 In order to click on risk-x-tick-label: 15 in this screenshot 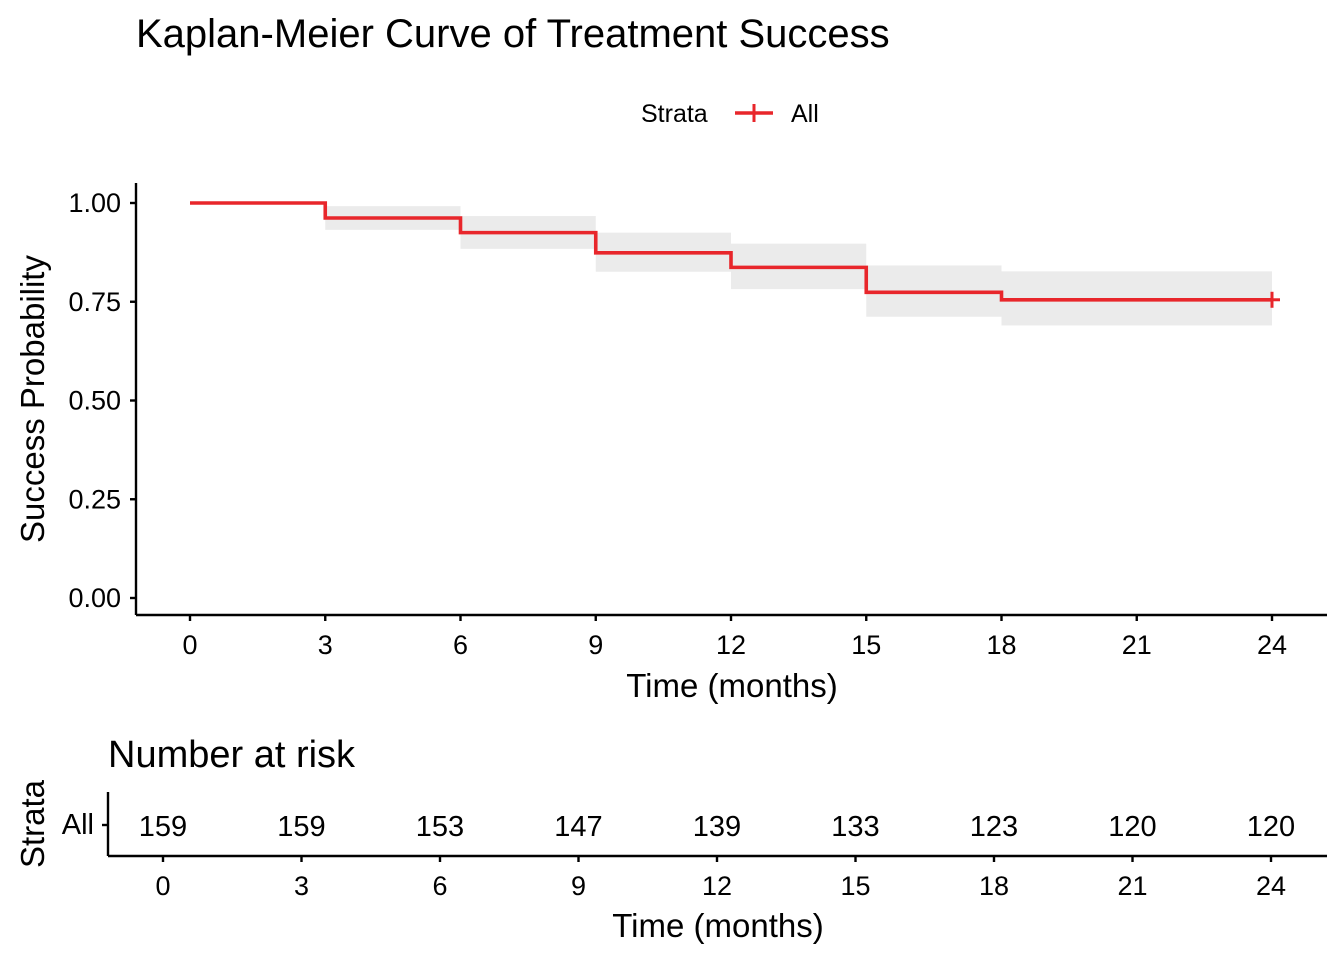, I will do `click(855, 886)`.